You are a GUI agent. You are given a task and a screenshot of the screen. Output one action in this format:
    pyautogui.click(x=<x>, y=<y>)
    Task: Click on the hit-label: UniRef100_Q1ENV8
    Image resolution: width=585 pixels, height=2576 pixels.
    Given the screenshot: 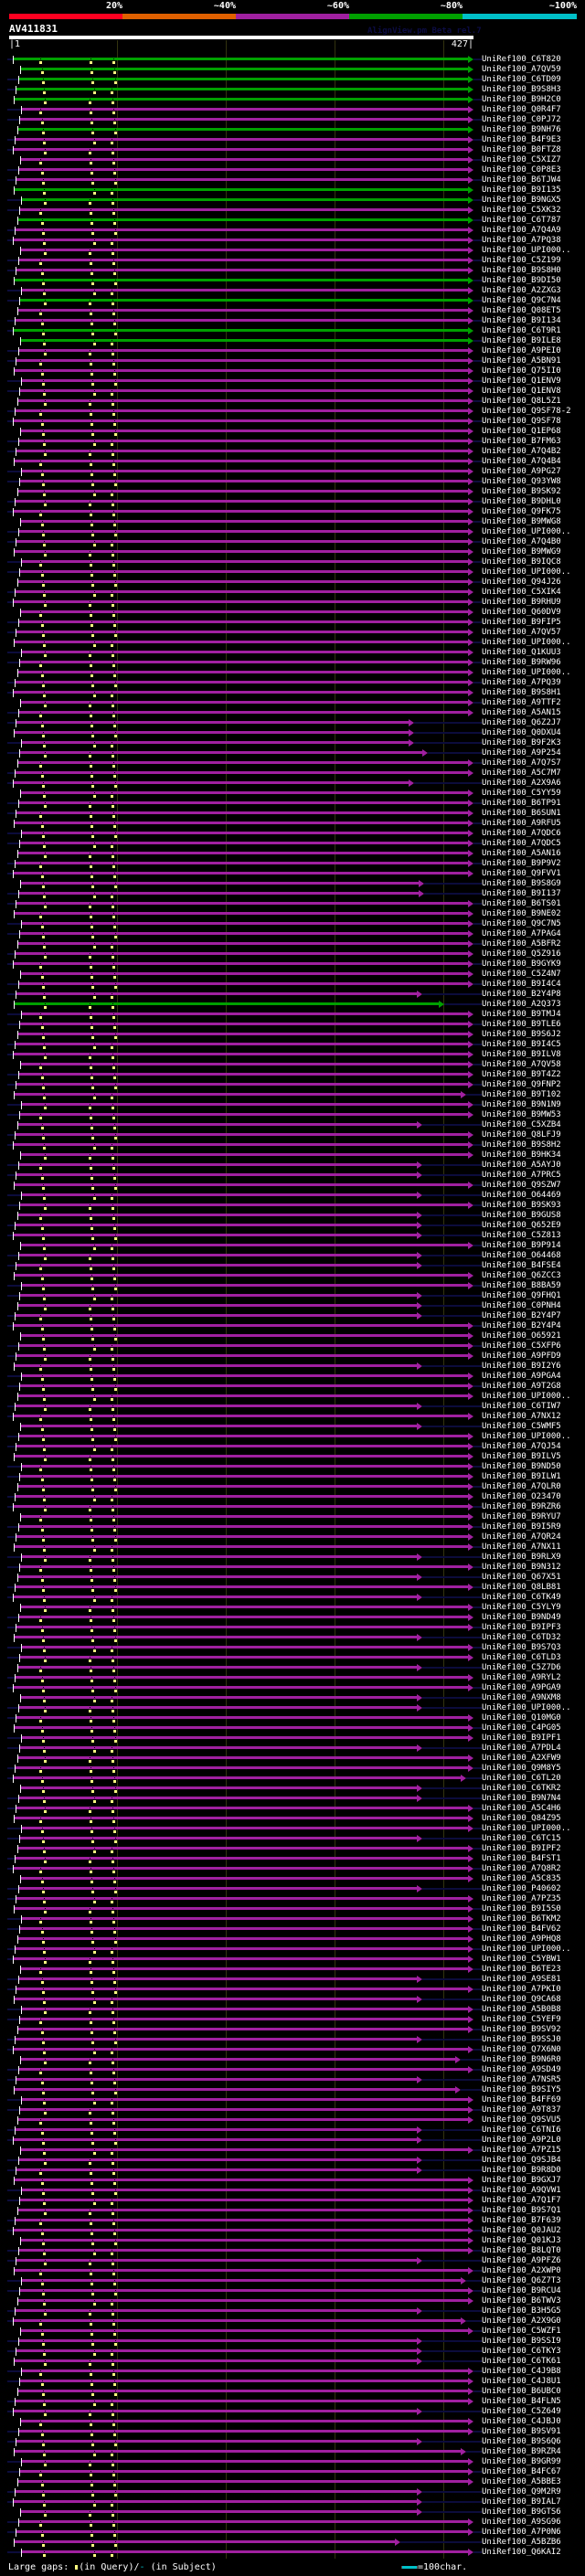 What is the action you would take?
    pyautogui.click(x=521, y=391)
    